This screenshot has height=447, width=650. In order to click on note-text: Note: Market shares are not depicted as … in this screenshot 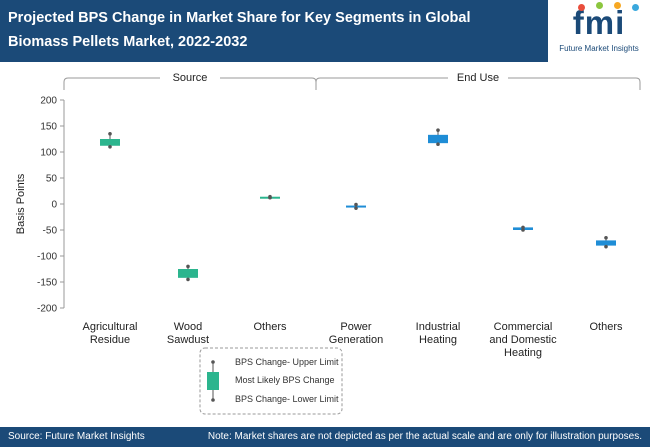, I will do `click(424, 436)`.